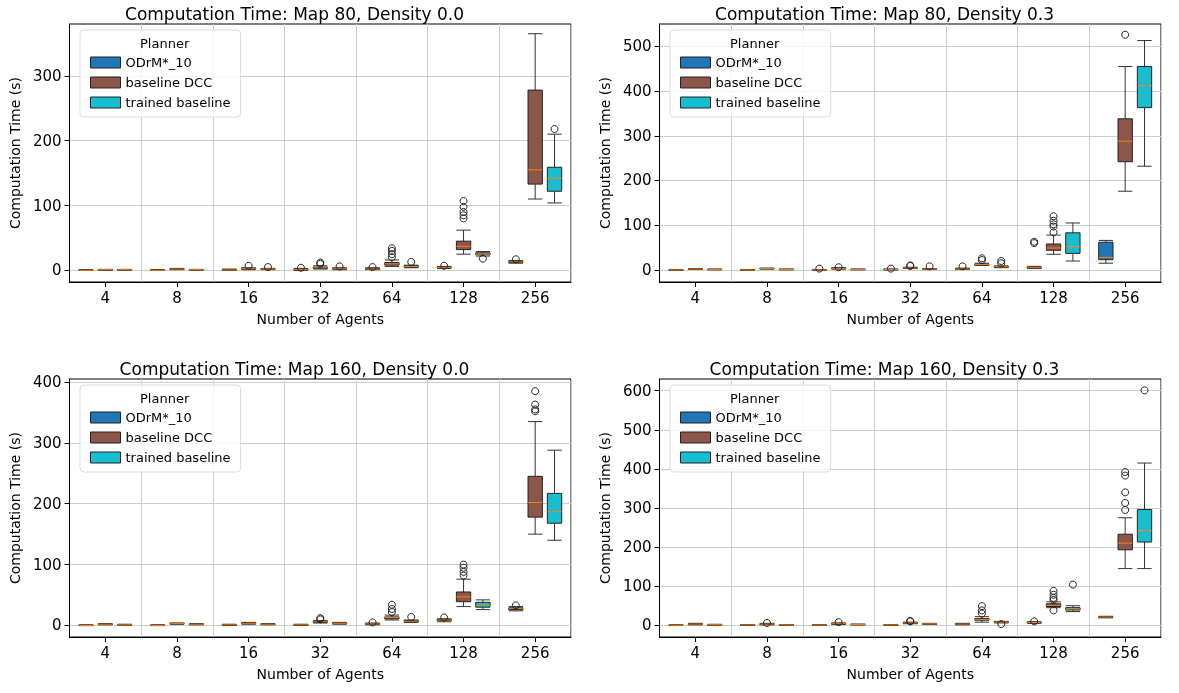 The width and height of the screenshot is (1179, 693). Describe the element at coordinates (294, 368) in the screenshot. I see `chart-title: Computation Time: Map 160, Density 0.0` at that location.